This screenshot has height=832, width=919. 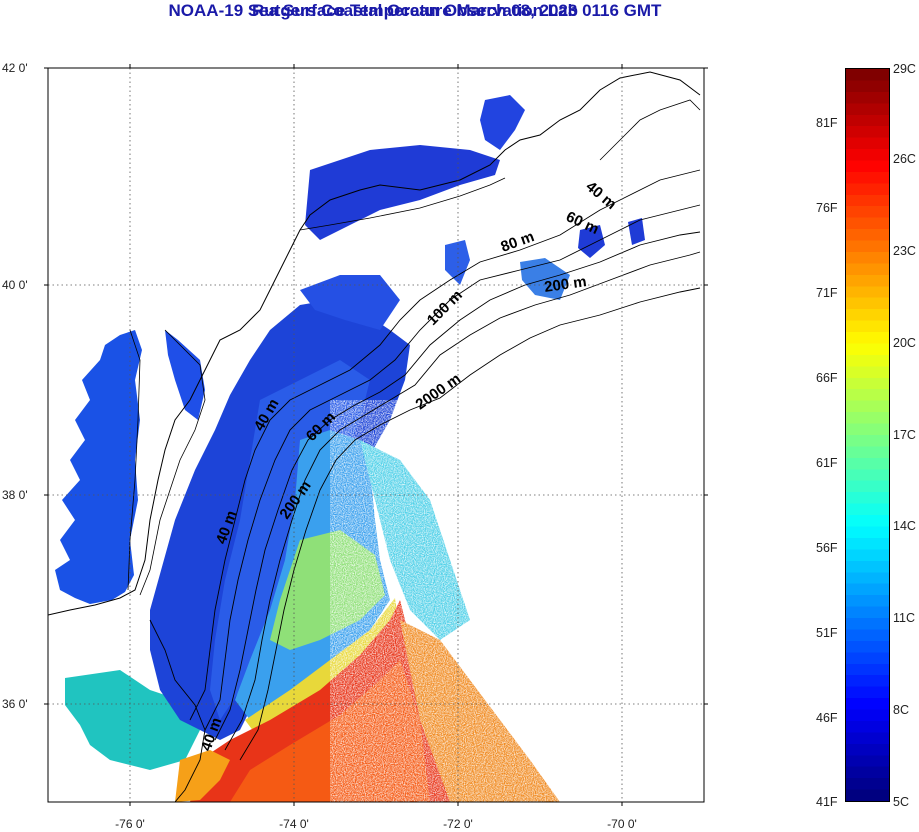 I want to click on colorbar-label-26c: 26C, so click(x=904, y=159).